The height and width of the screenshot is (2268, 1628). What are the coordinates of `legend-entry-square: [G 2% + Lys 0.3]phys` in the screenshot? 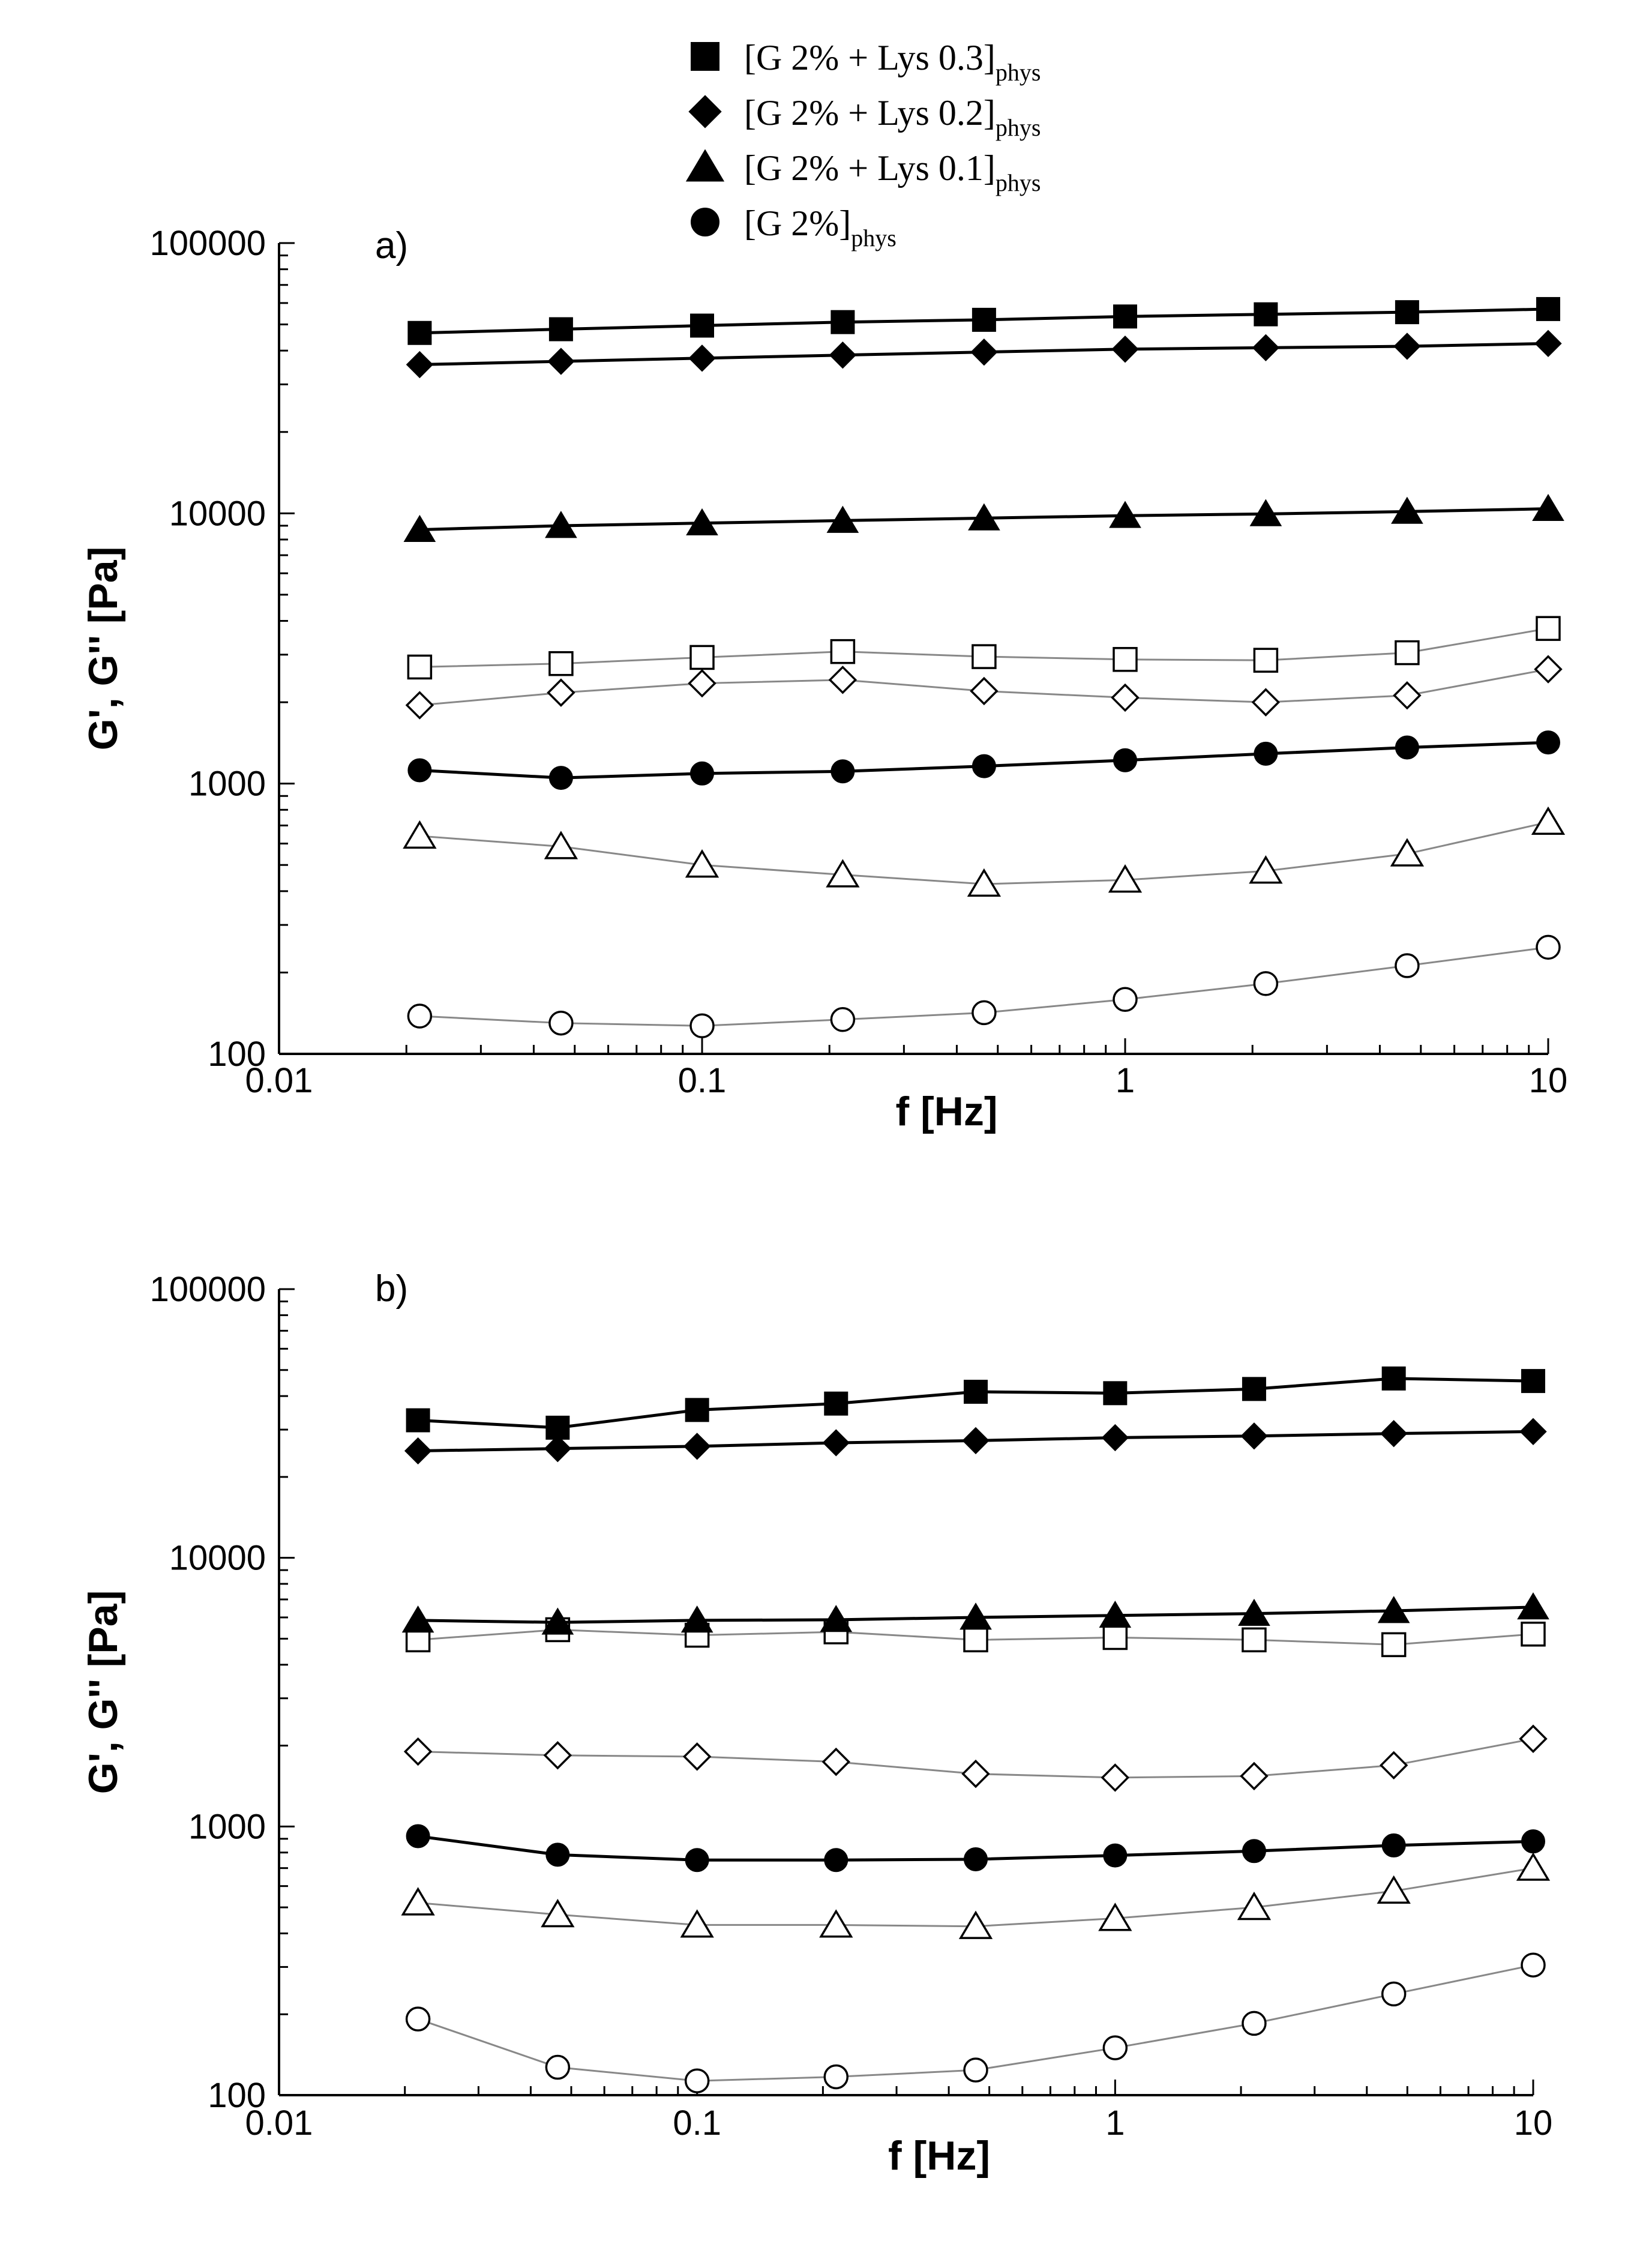 It's located at (866, 62).